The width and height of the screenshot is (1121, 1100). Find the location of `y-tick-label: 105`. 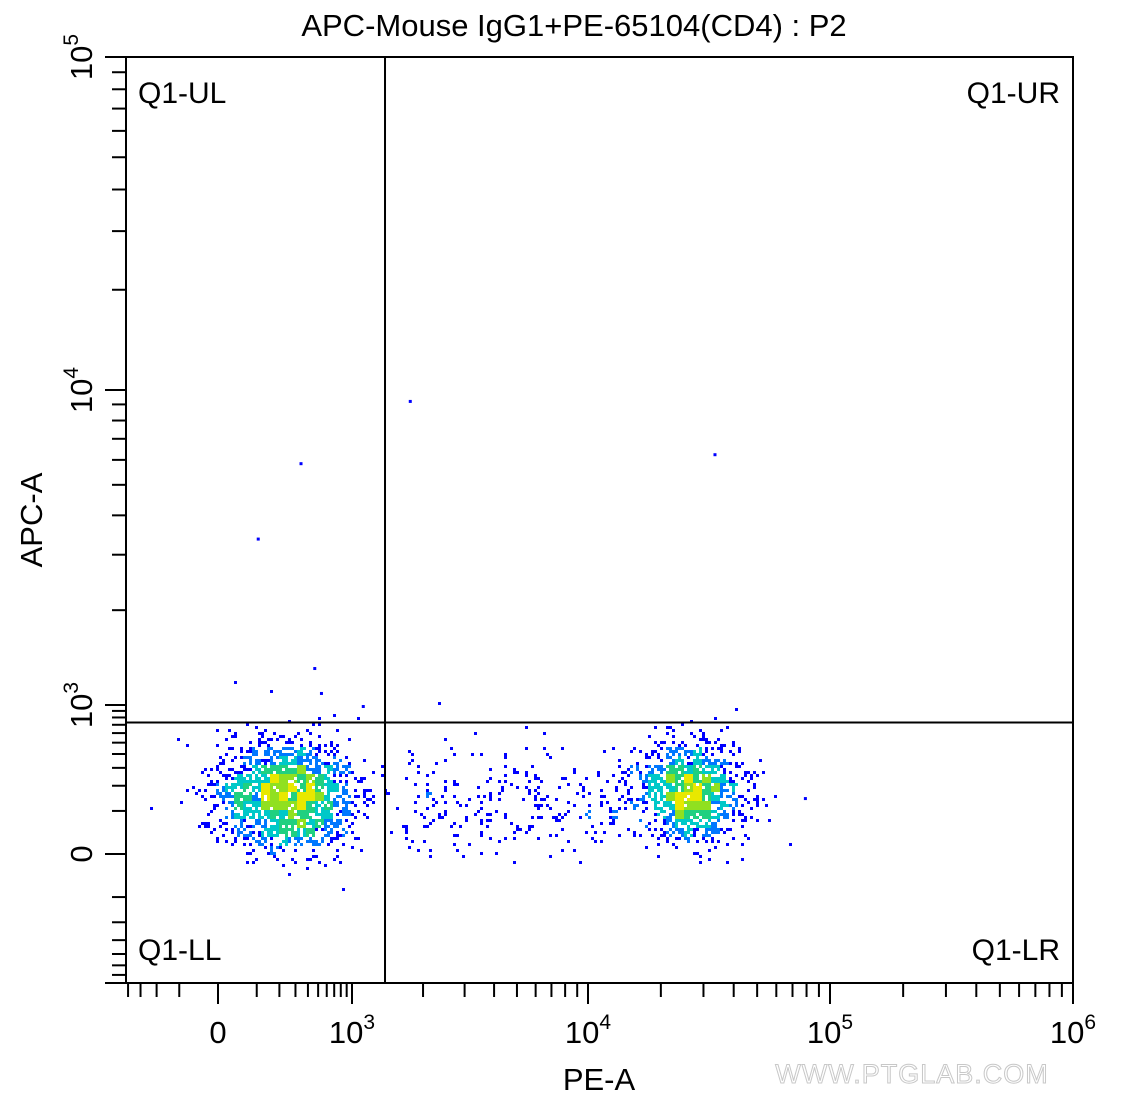

y-tick-label: 105 is located at coordinates (79, 57).